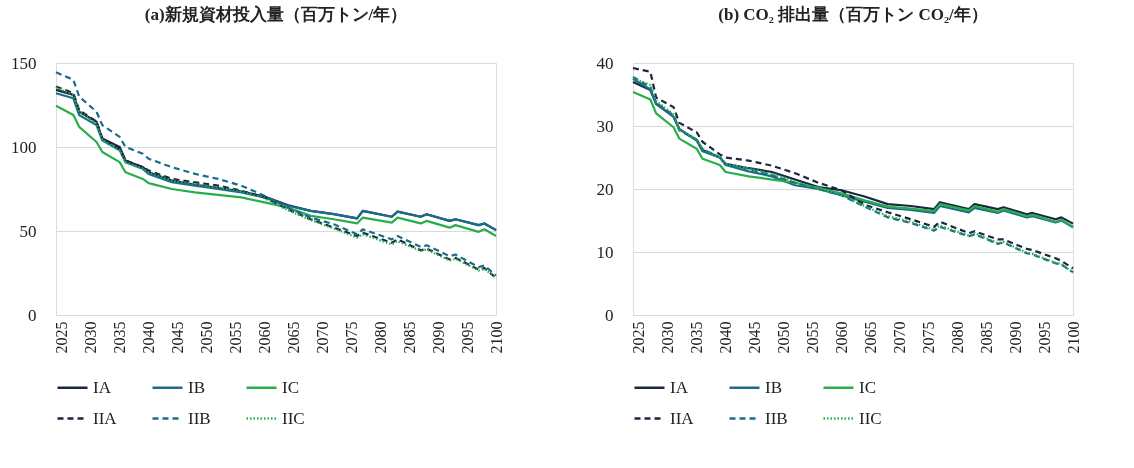 The image size is (1134, 468). I want to click on y-tick-label: 100, so click(24, 147).